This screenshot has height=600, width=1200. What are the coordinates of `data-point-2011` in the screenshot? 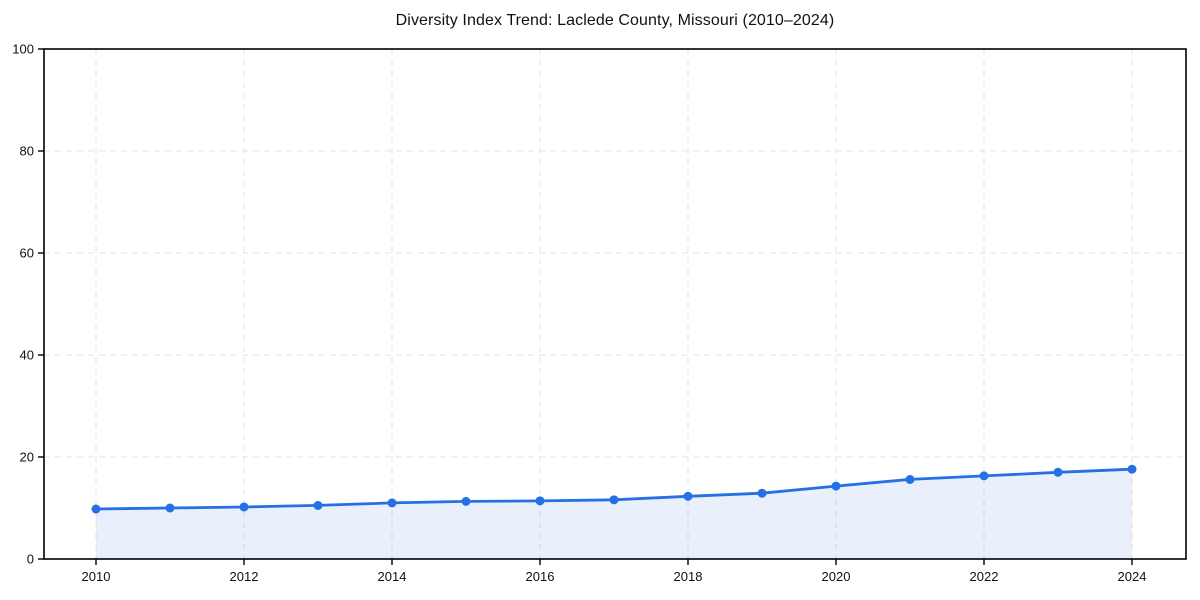 It's located at (170, 508).